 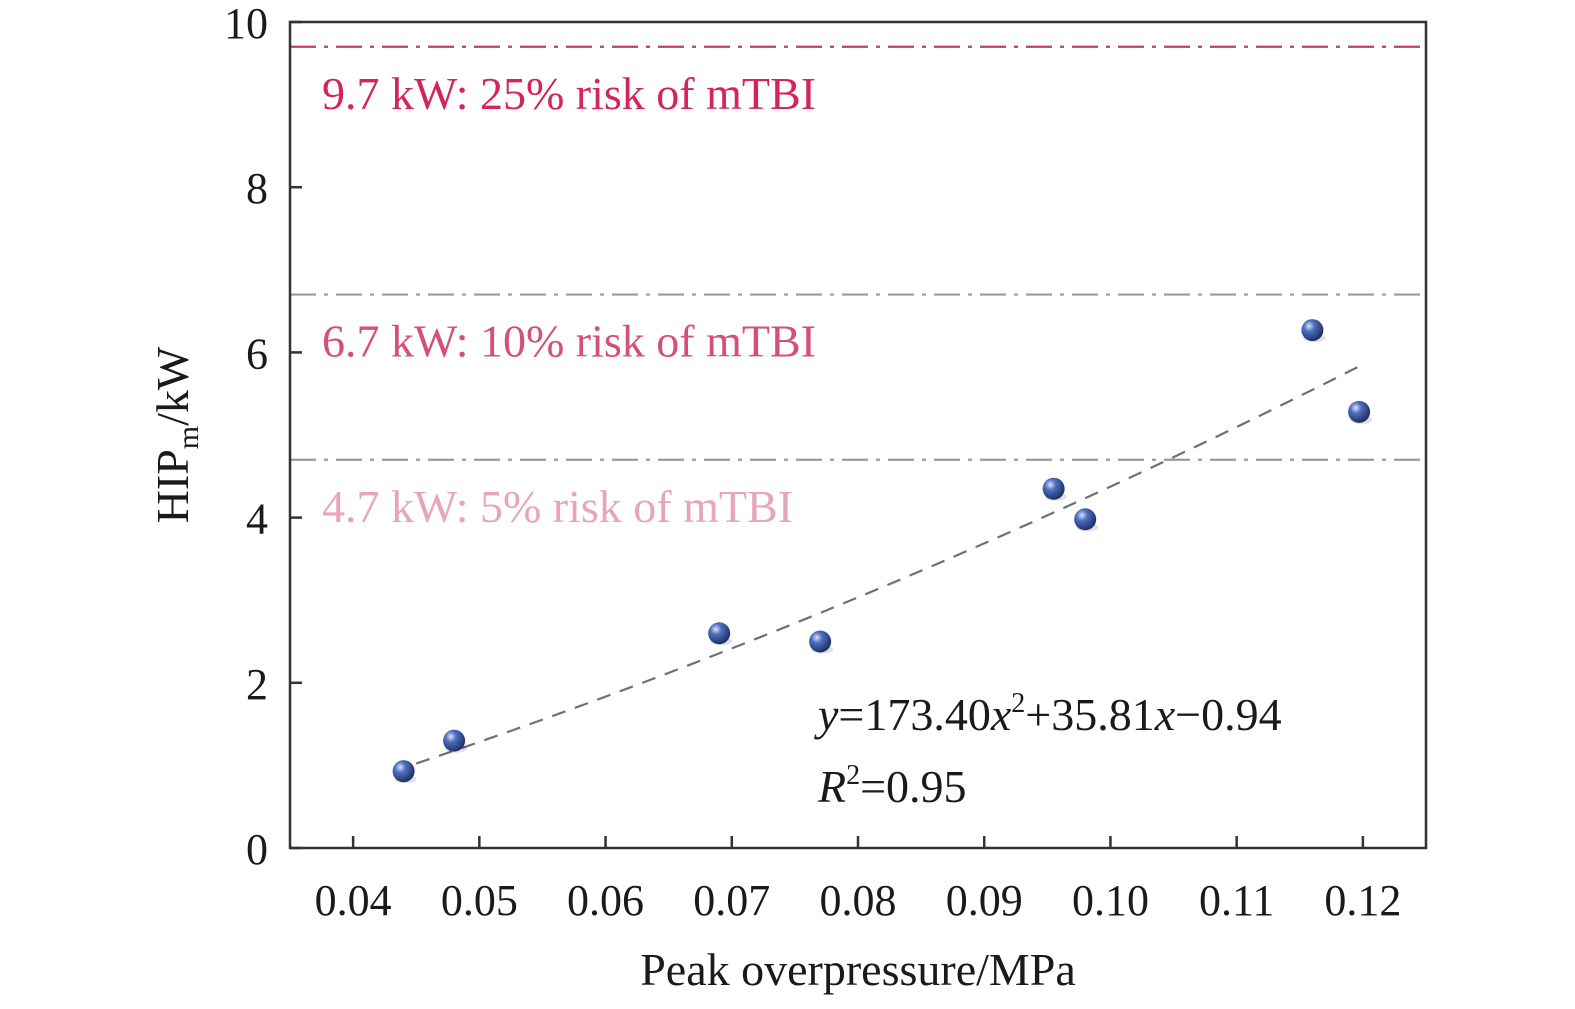 What do you see at coordinates (605, 900) in the screenshot?
I see `x-tick-label-2: 0.06` at bounding box center [605, 900].